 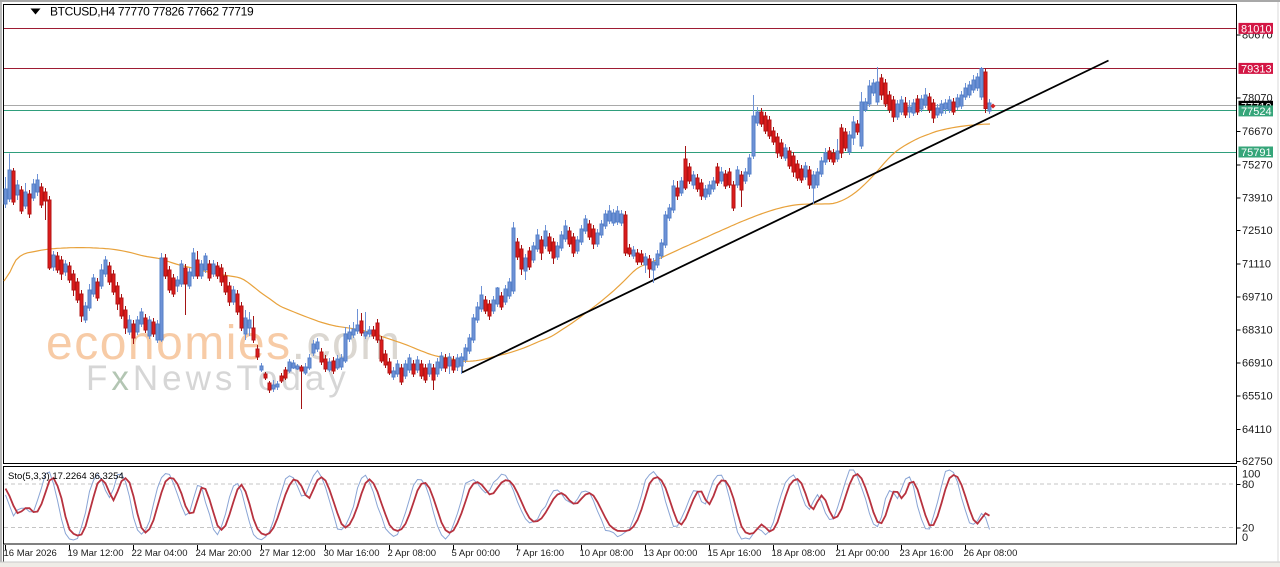 What do you see at coordinates (1245, 538) in the screenshot?
I see `svg-text: 0` at bounding box center [1245, 538].